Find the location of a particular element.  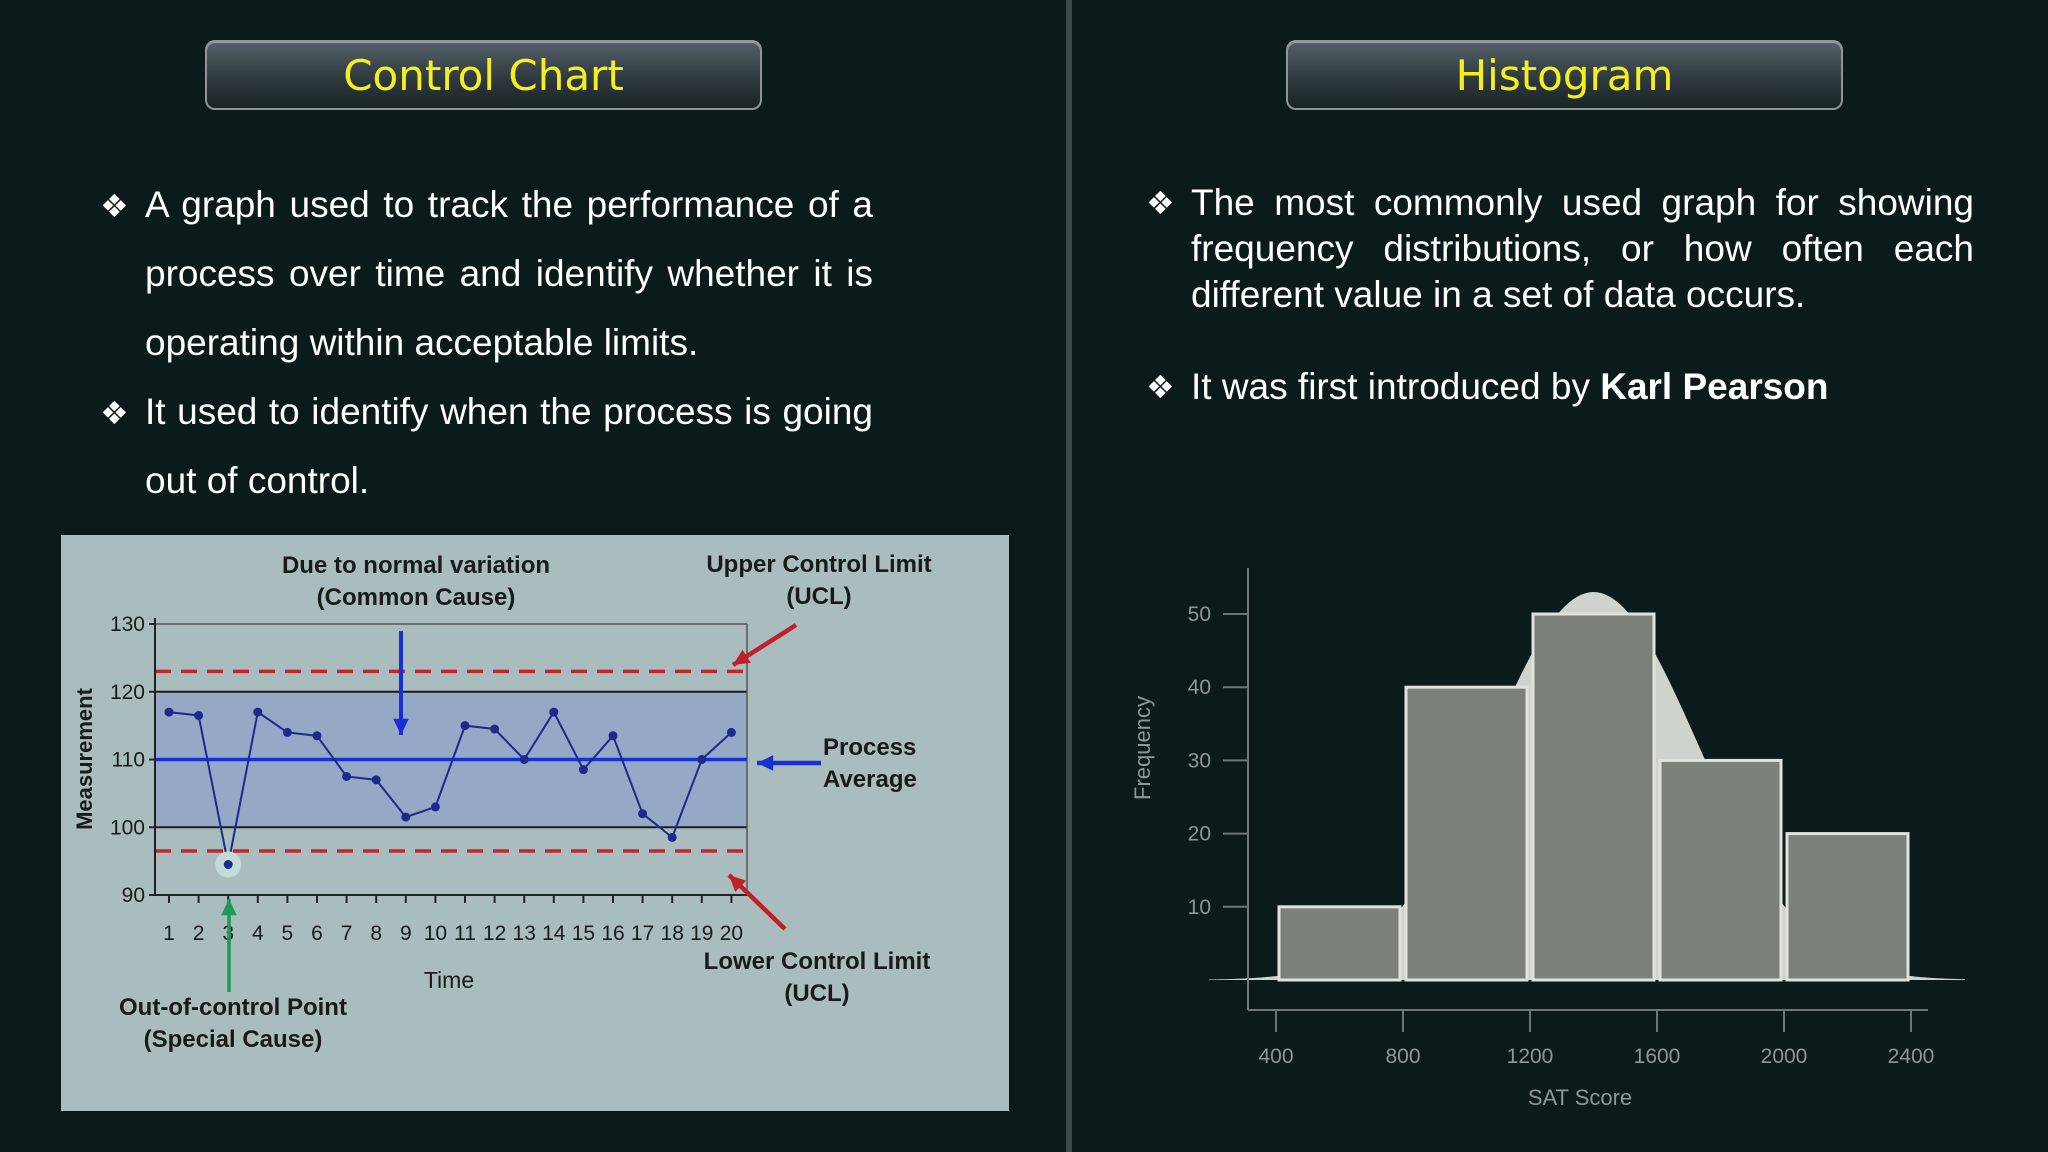

slide-divider is located at coordinates (1069, 576).